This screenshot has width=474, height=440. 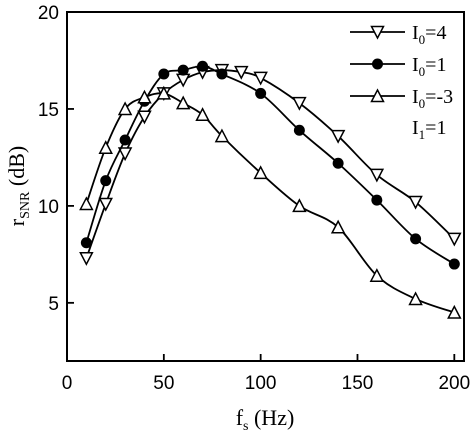 What do you see at coordinates (429, 129) in the screenshot?
I see `annotation-i1: I1=1` at bounding box center [429, 129].